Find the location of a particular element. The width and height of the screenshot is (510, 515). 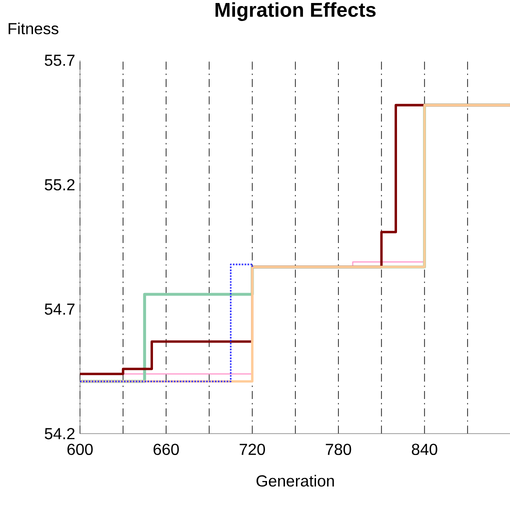

x-tick-label: 780 is located at coordinates (339, 450).